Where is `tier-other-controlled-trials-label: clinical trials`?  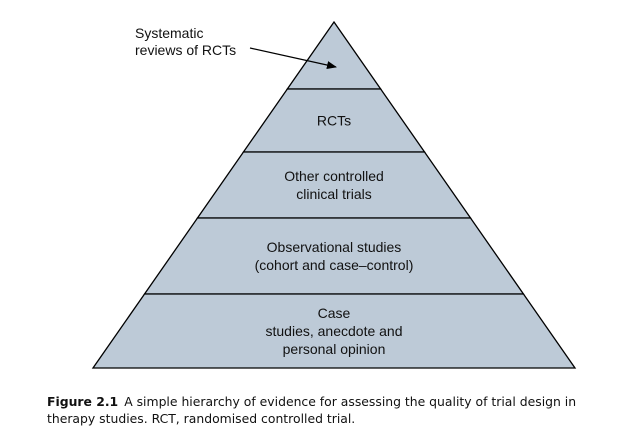 tier-other-controlled-trials-label: clinical trials is located at coordinates (333, 194).